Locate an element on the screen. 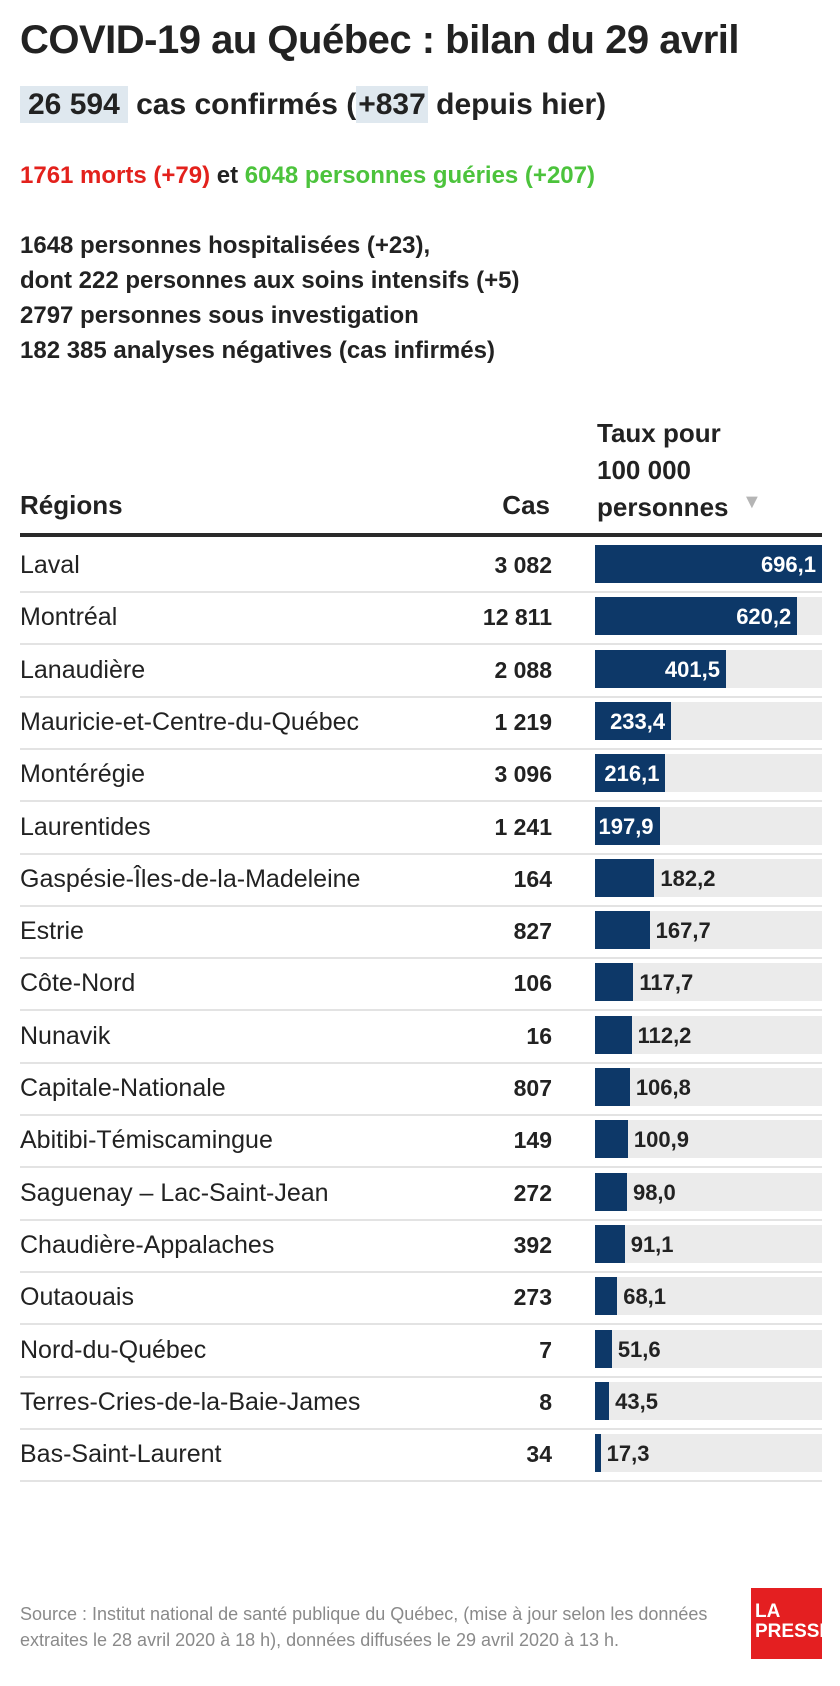  rate-bar-track: 51,6 is located at coordinates (708, 1349).